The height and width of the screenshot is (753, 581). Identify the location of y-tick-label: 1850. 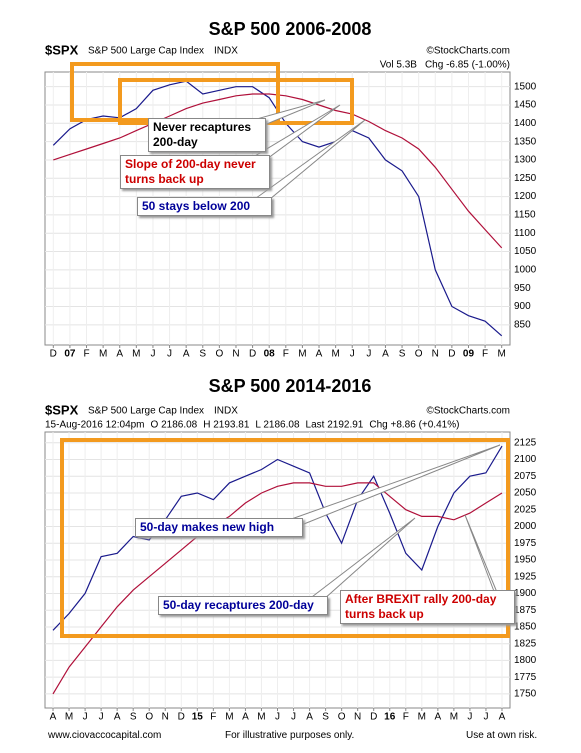
(525, 627).